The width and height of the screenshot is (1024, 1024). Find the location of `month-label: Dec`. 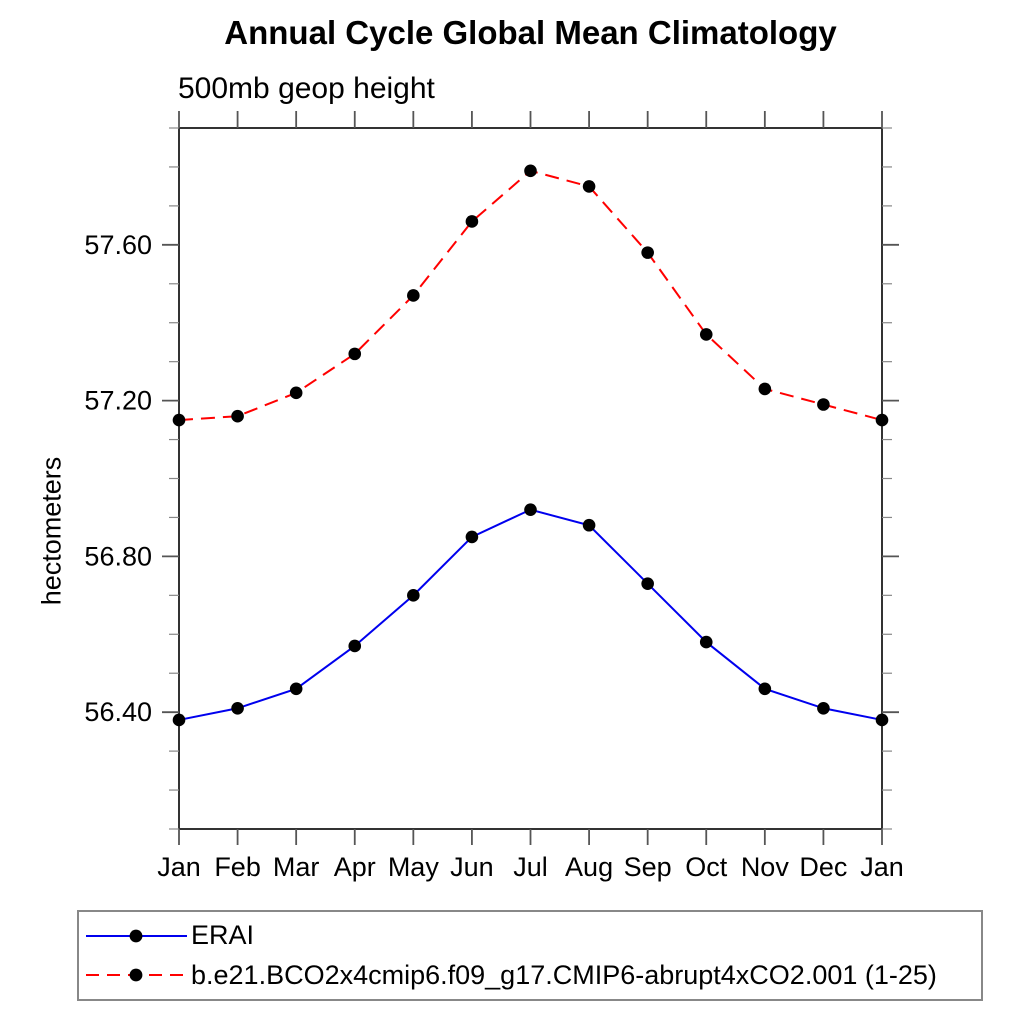

month-label: Dec is located at coordinates (823, 867).